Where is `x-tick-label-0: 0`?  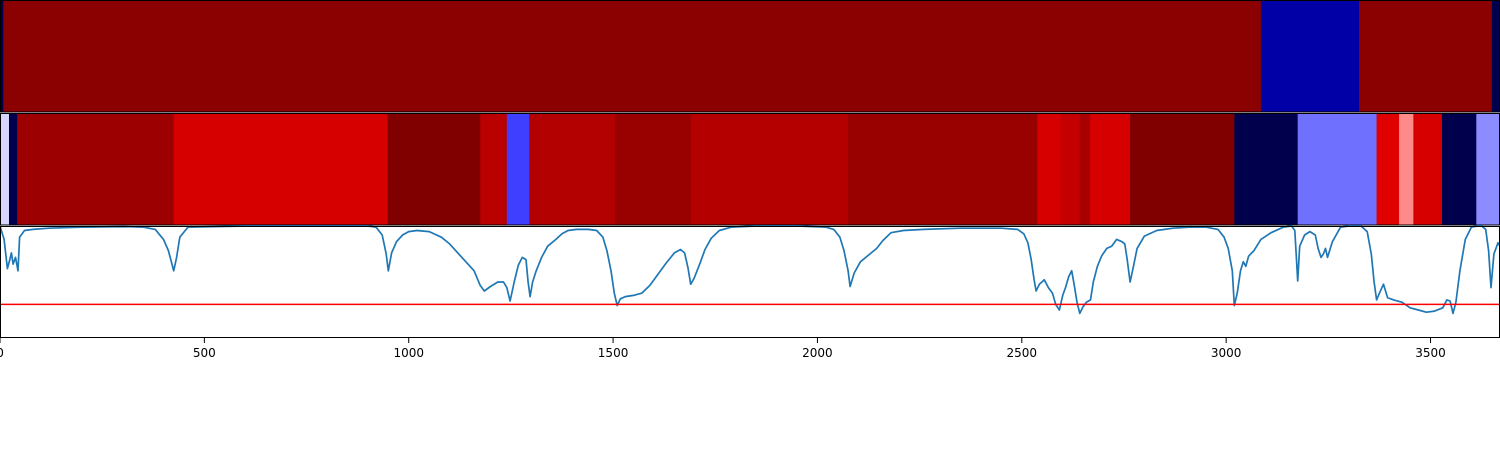 x-tick-label-0: 0 is located at coordinates (2, 353).